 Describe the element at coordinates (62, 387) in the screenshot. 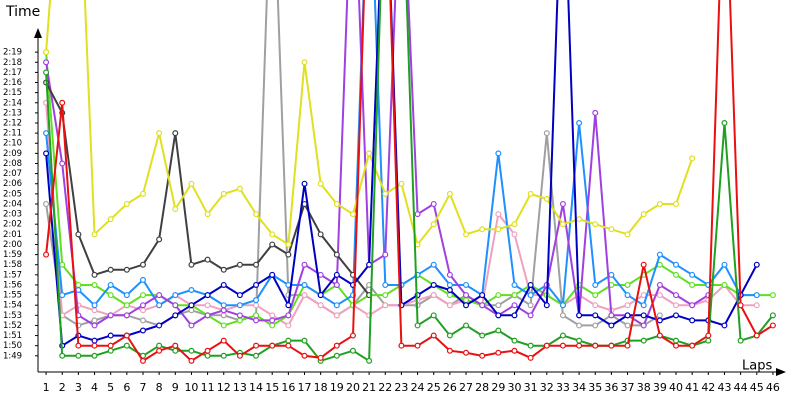

I see `x-tick-label: 2` at that location.